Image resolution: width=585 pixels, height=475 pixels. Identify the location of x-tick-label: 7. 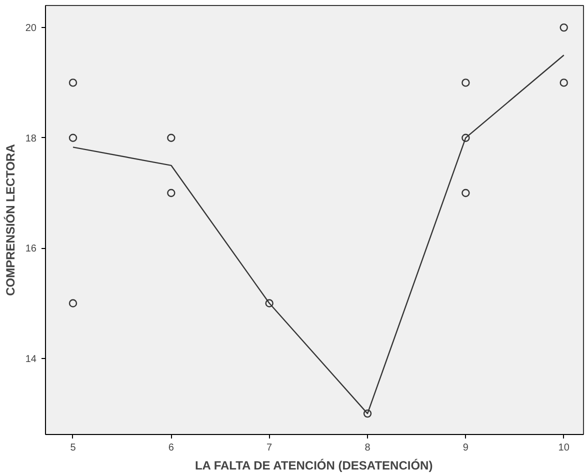
(269, 448).